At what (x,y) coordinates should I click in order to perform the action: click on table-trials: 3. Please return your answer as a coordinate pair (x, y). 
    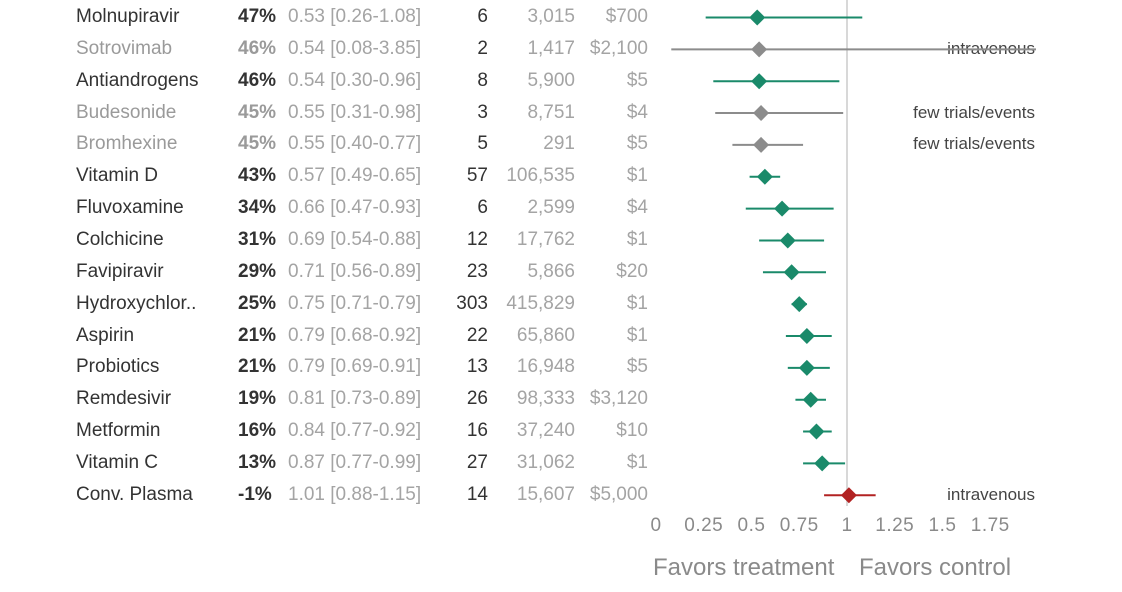
    Looking at the image, I should click on (482, 112).